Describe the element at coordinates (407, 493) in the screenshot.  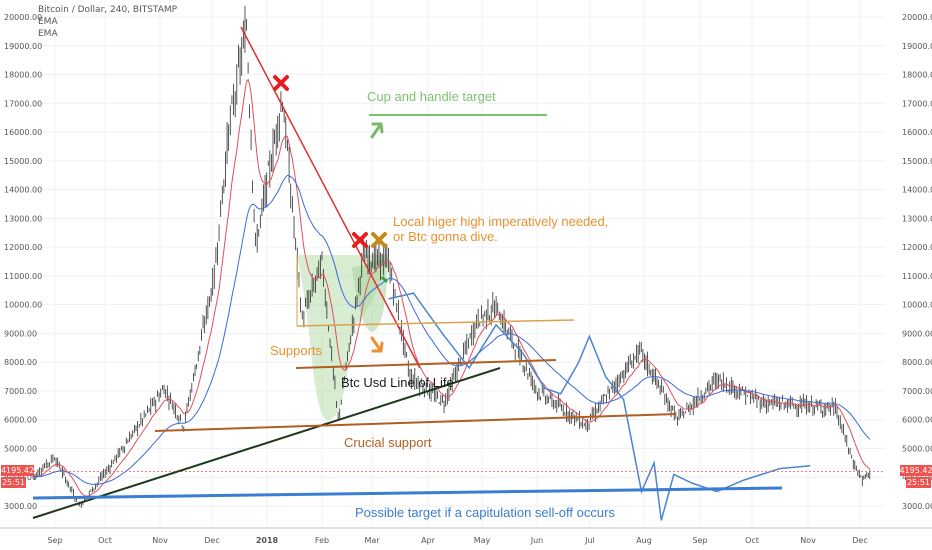
I see `capitulation-line` at that location.